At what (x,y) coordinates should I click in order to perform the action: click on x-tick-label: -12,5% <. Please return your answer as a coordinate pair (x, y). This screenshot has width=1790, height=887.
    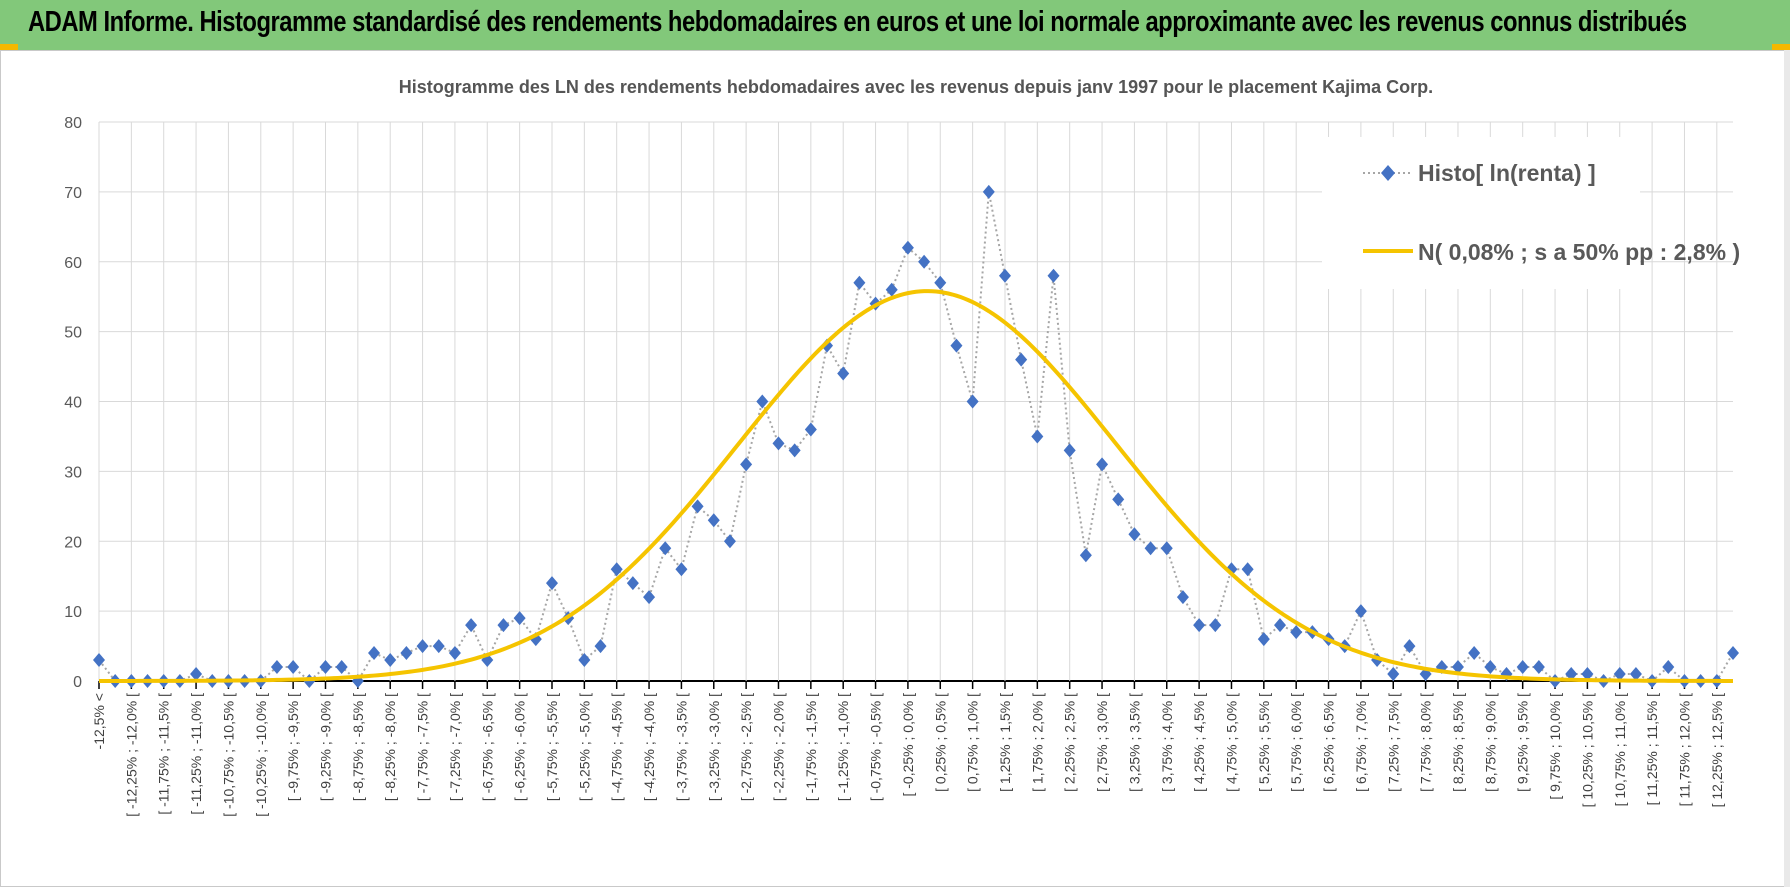
    Looking at the image, I should click on (99, 721).